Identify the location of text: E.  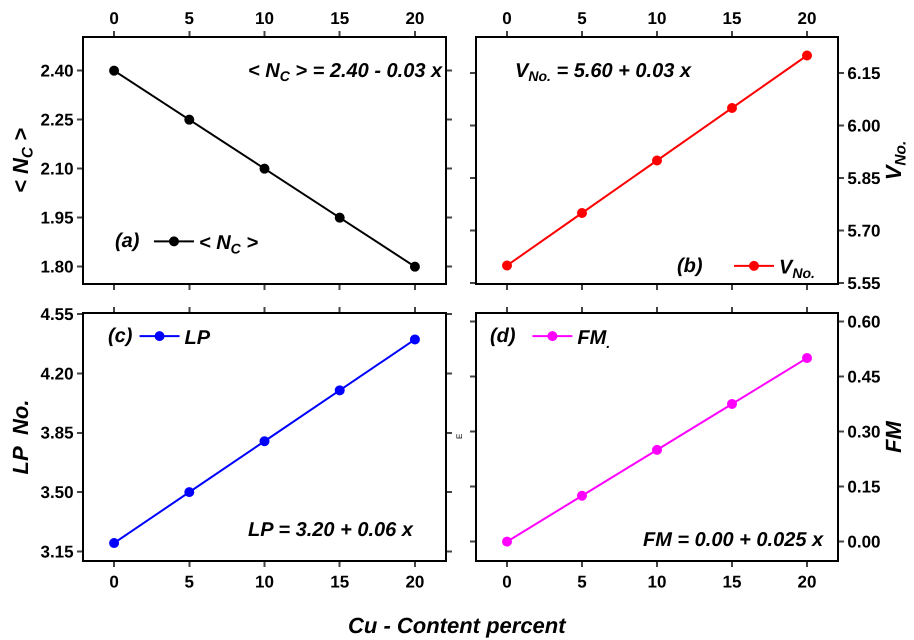
(459, 436).